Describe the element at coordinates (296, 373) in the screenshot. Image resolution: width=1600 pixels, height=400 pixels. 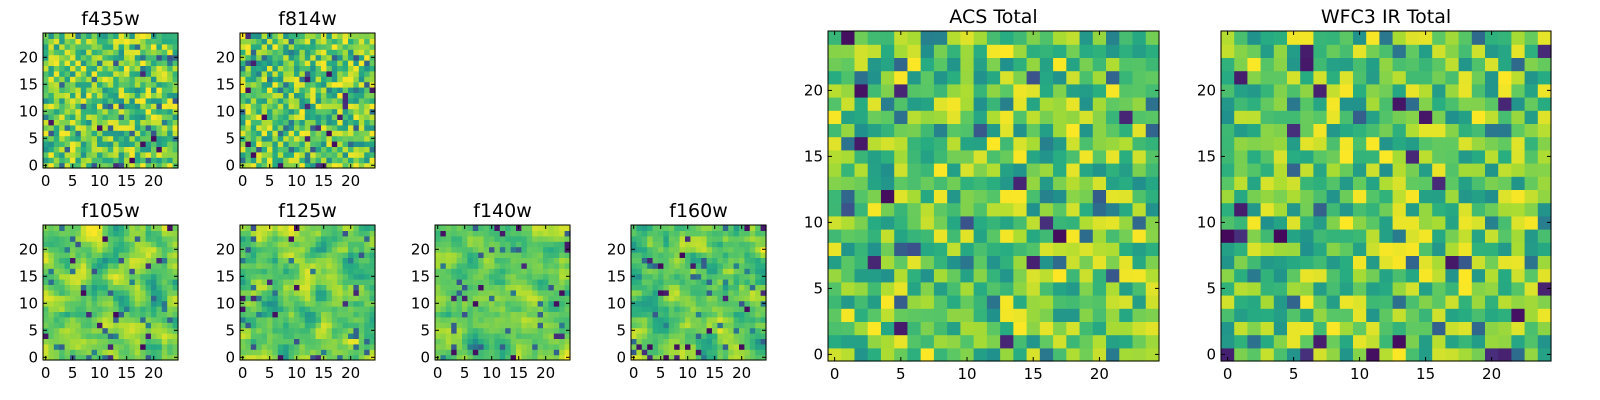
I see `x-tick-label: 10` at that location.